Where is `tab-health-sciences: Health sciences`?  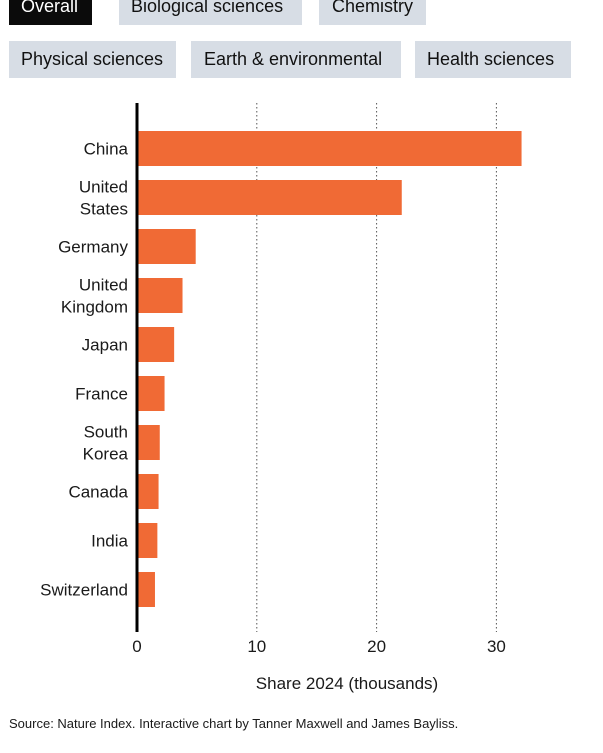
tab-health-sciences: Health sciences is located at coordinates (493, 59).